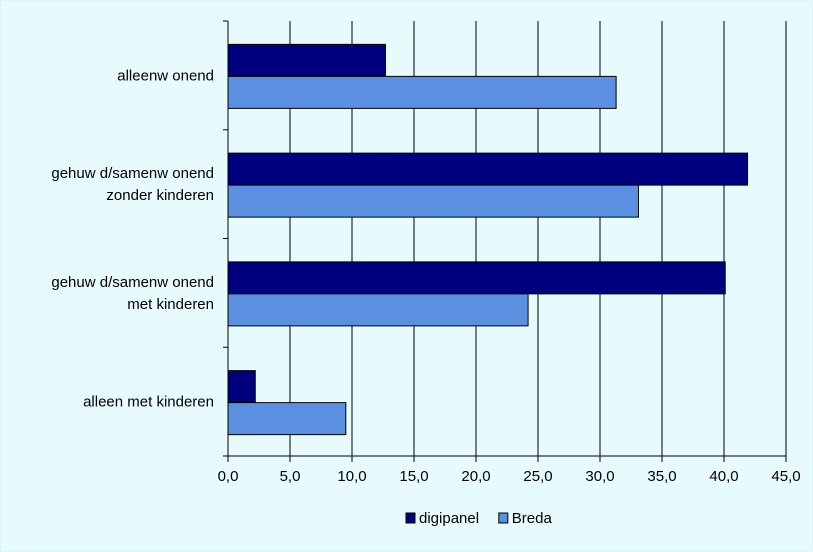  Describe the element at coordinates (410, 518) in the screenshot. I see `legend-swatch-digipanel` at that location.